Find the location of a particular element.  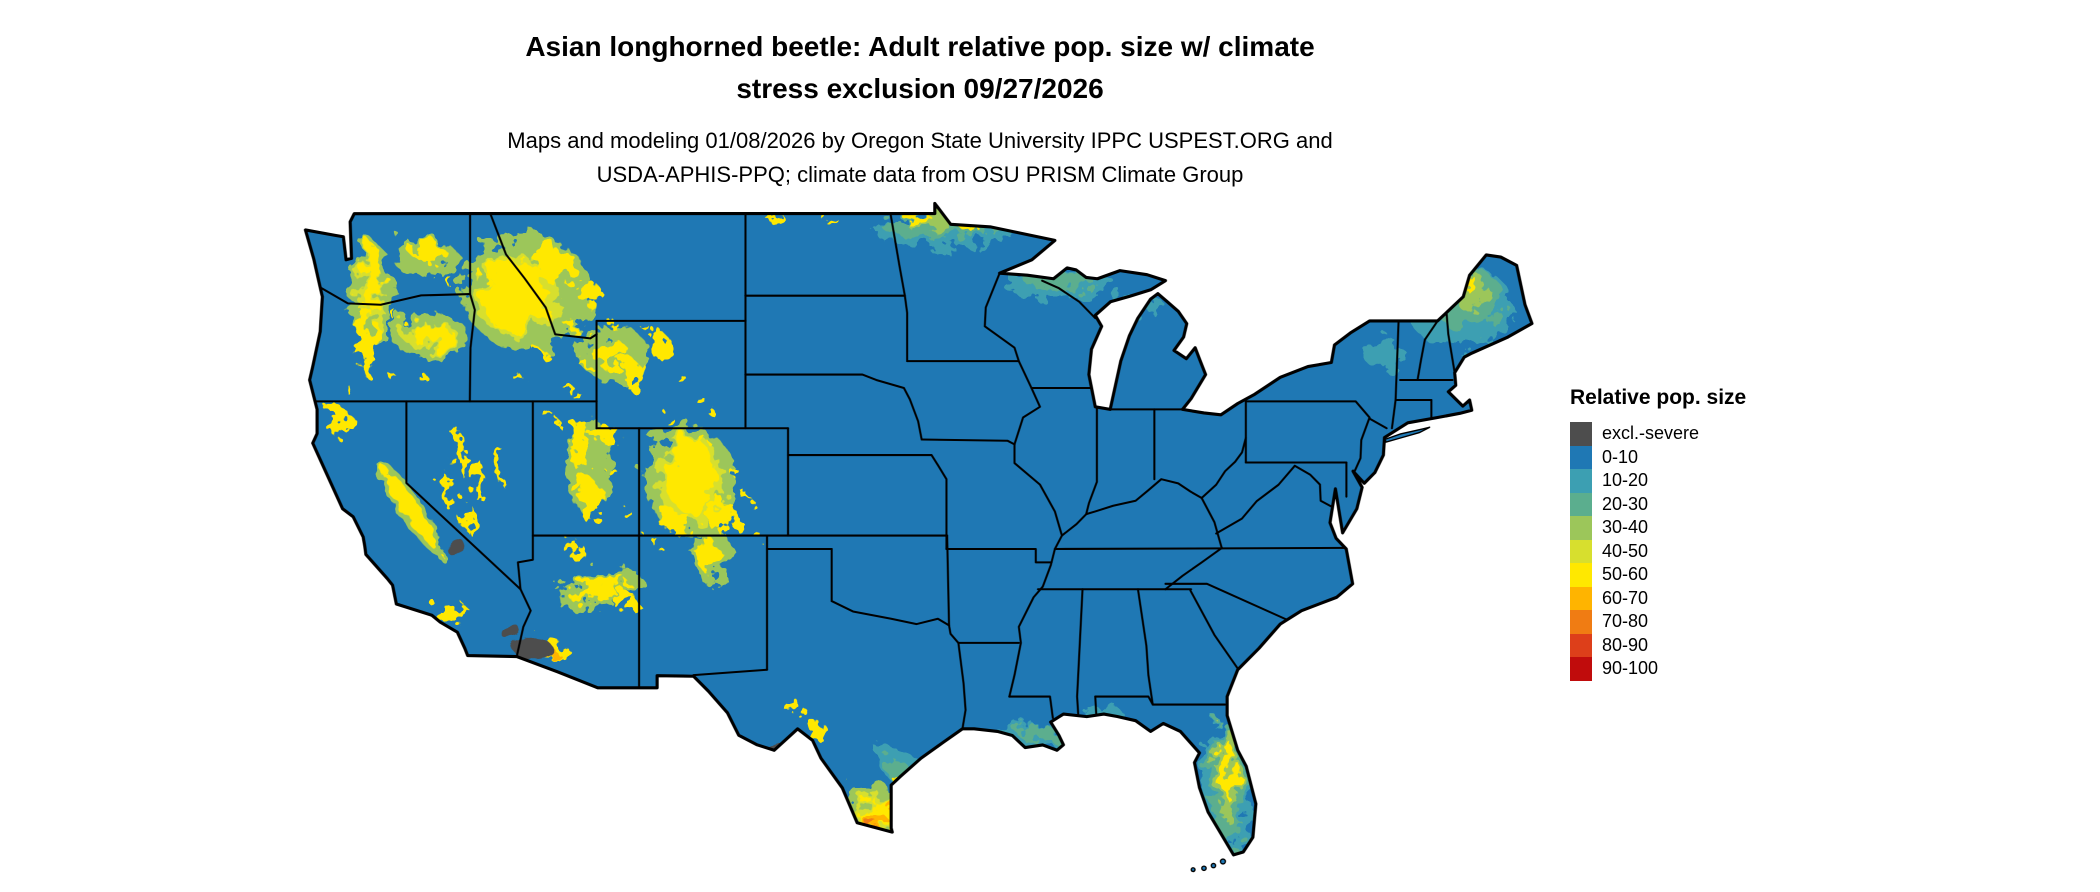

legend-label: 90-100 is located at coordinates (1630, 668).